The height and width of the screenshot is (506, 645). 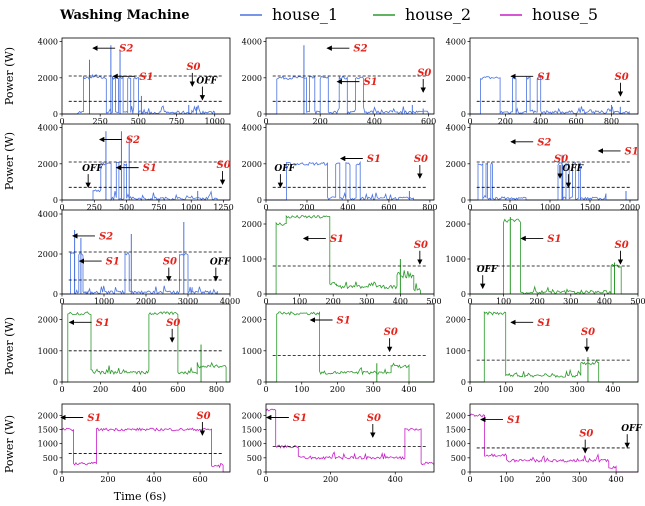 What do you see at coordinates (9, 346) in the screenshot?
I see `ylabel-row4: Power (W)` at bounding box center [9, 346].